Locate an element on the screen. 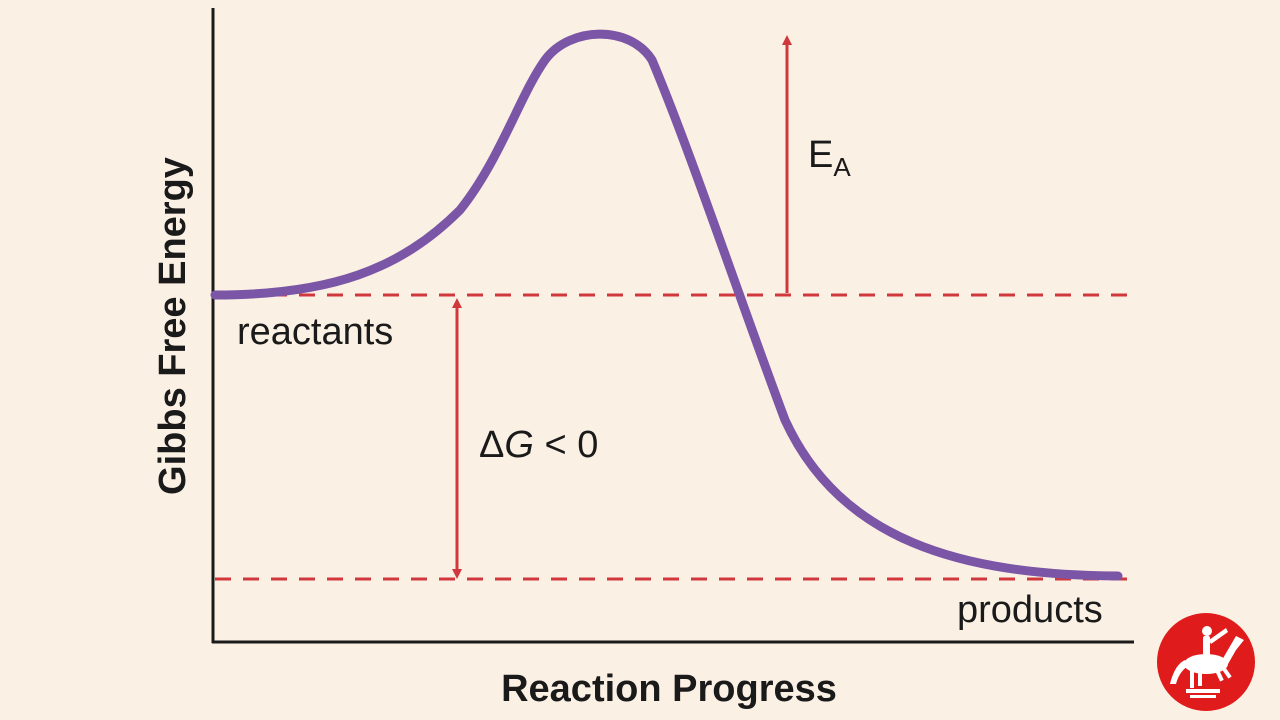 This screenshot has height=720, width=1280. y-axis-title: Gibbs Free Energy is located at coordinates (173, 326).